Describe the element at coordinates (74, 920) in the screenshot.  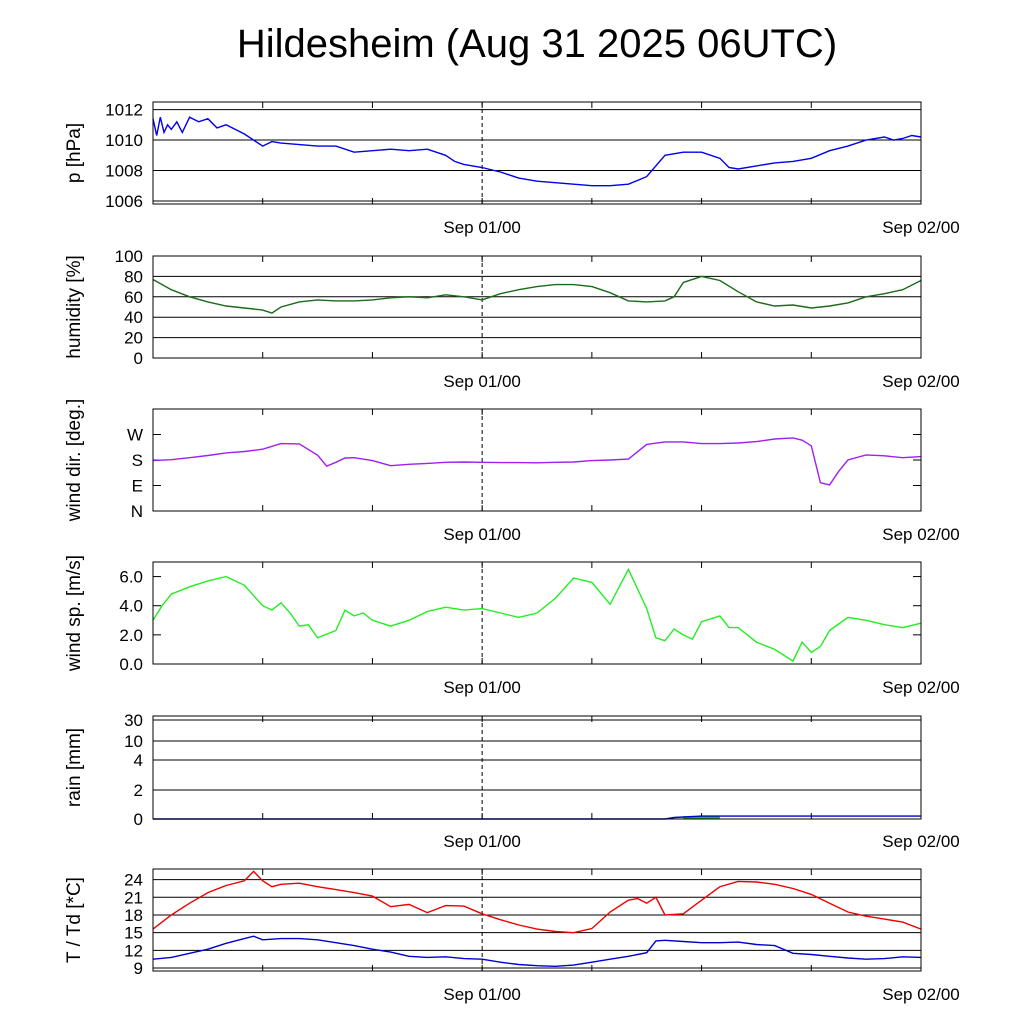
I see `y-axis-label: T / Td [*C]` at that location.